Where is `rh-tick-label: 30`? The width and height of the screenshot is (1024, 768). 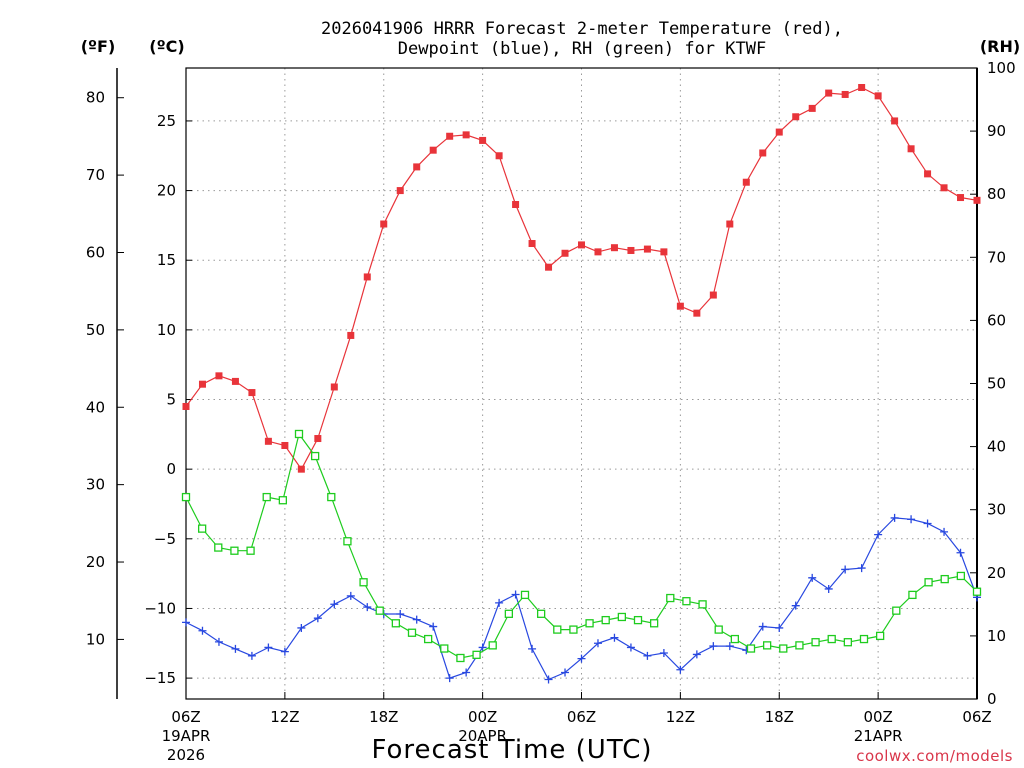
rh-tick-label: 30 is located at coordinates (996, 510).